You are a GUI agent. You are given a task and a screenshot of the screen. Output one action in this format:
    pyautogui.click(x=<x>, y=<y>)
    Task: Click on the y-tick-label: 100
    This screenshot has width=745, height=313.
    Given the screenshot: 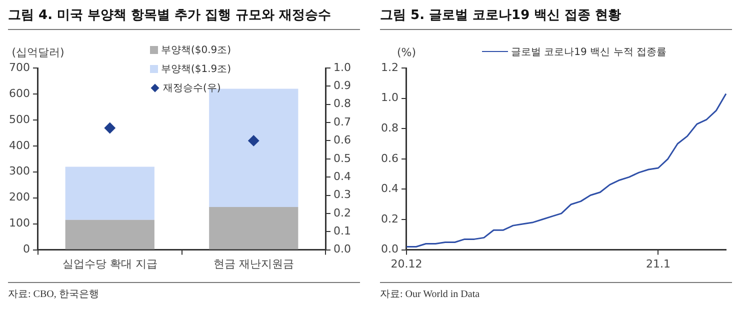 What is the action you would take?
    pyautogui.click(x=19, y=223)
    